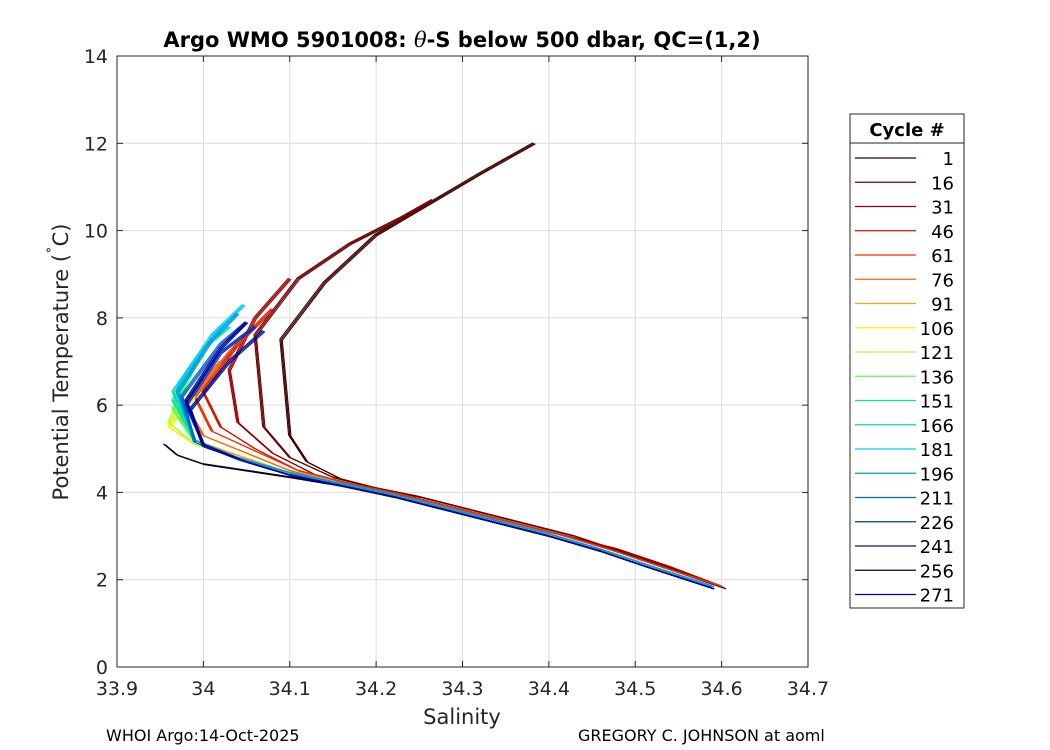 This screenshot has width=1050, height=750. Describe the element at coordinates (942, 208) in the screenshot. I see `legend-entry-label: 31` at that location.